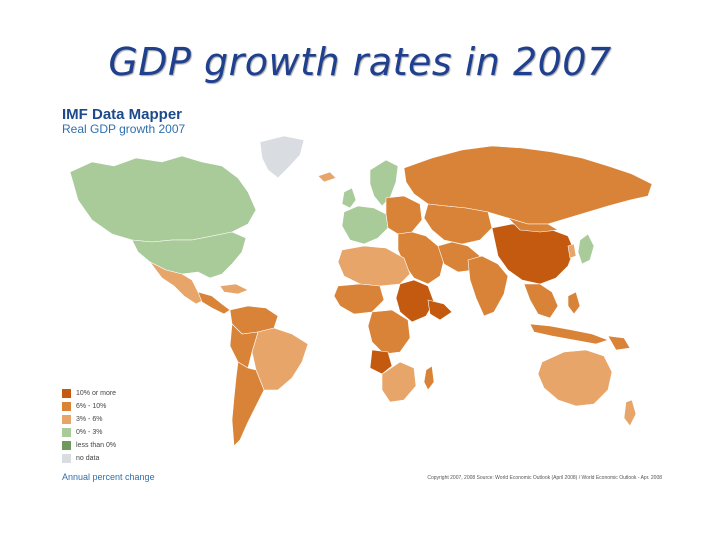 Image resolution: width=720 pixels, height=540 pixels. I want to click on region-philippines, so click(574, 303).